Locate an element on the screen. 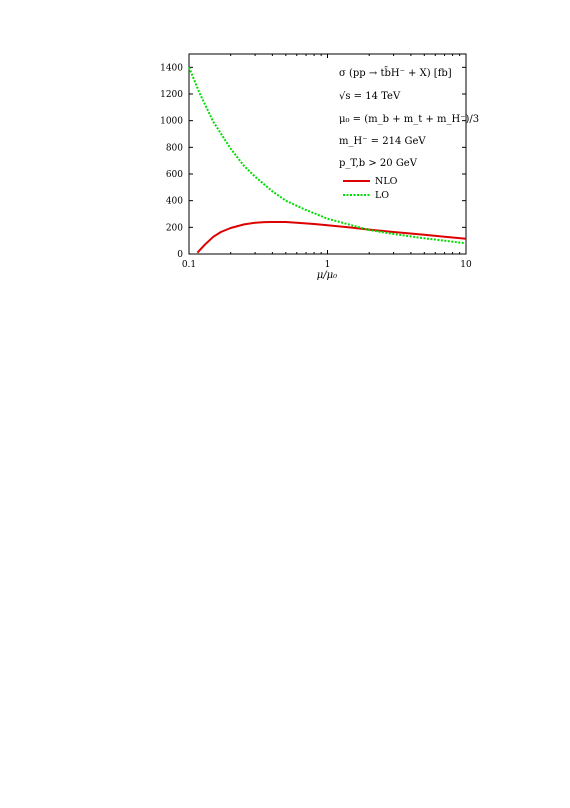 This screenshot has height=808, width=570. y-tick-label: 600 is located at coordinates (174, 175).